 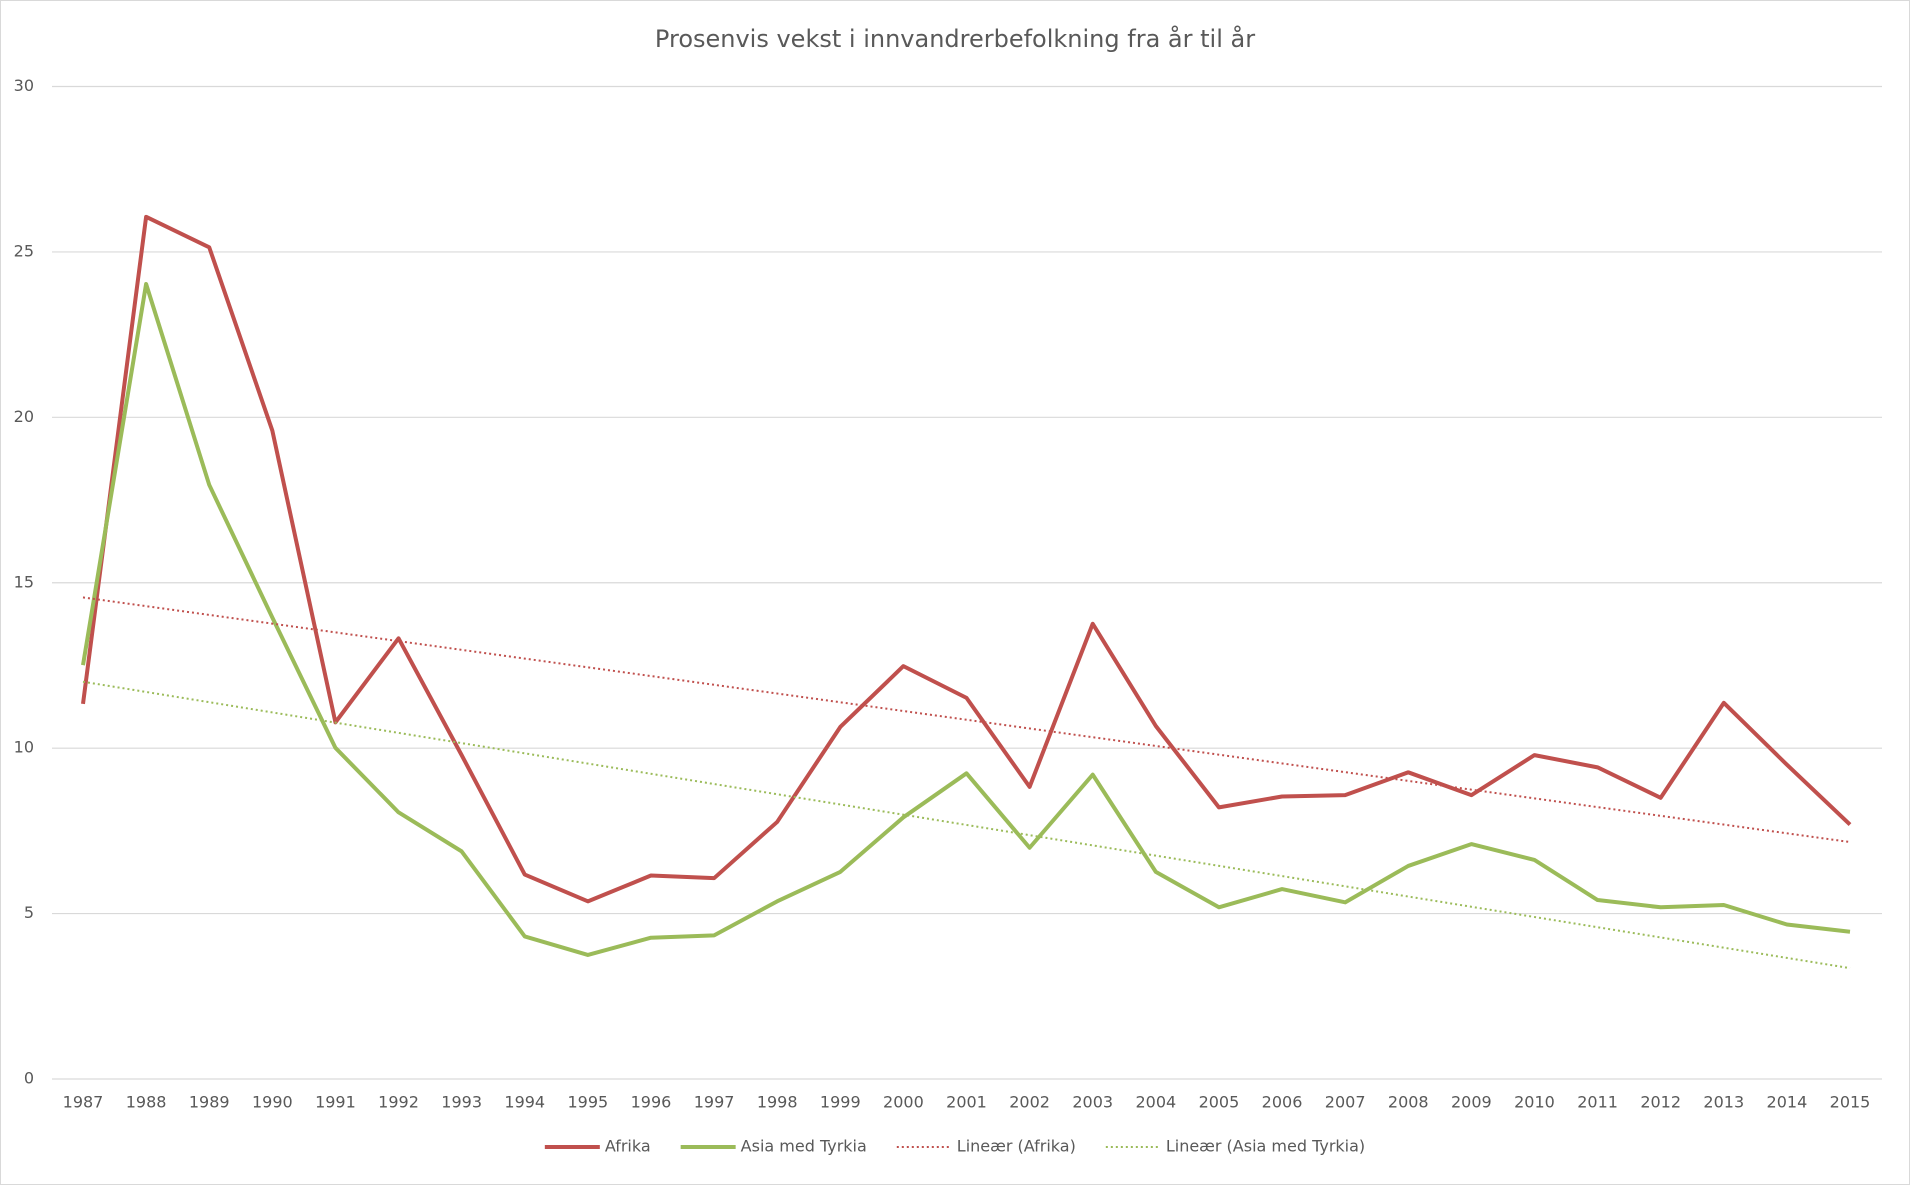 I want to click on x-tick-label: 2005, so click(x=1219, y=1102).